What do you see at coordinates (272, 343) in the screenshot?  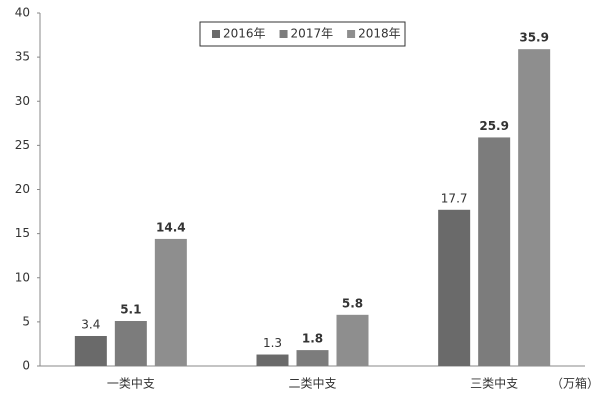 I see `value-label: 1.3` at bounding box center [272, 343].